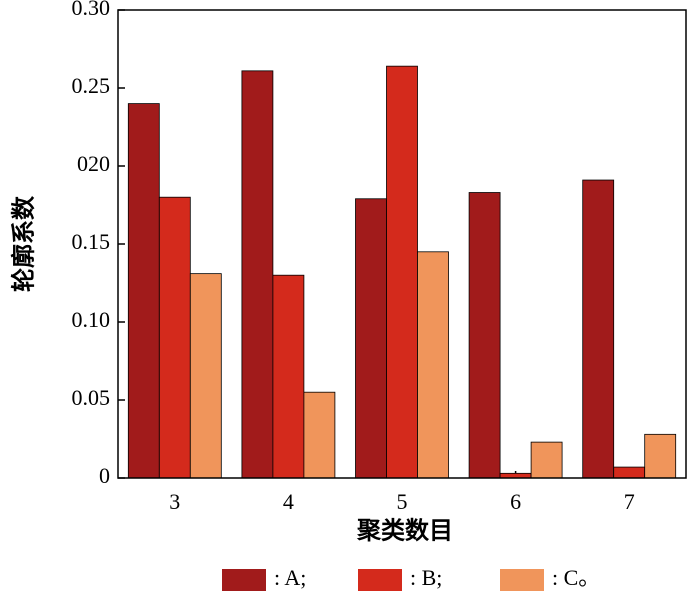  I want to click on x-tick-label: 3, so click(174, 501).